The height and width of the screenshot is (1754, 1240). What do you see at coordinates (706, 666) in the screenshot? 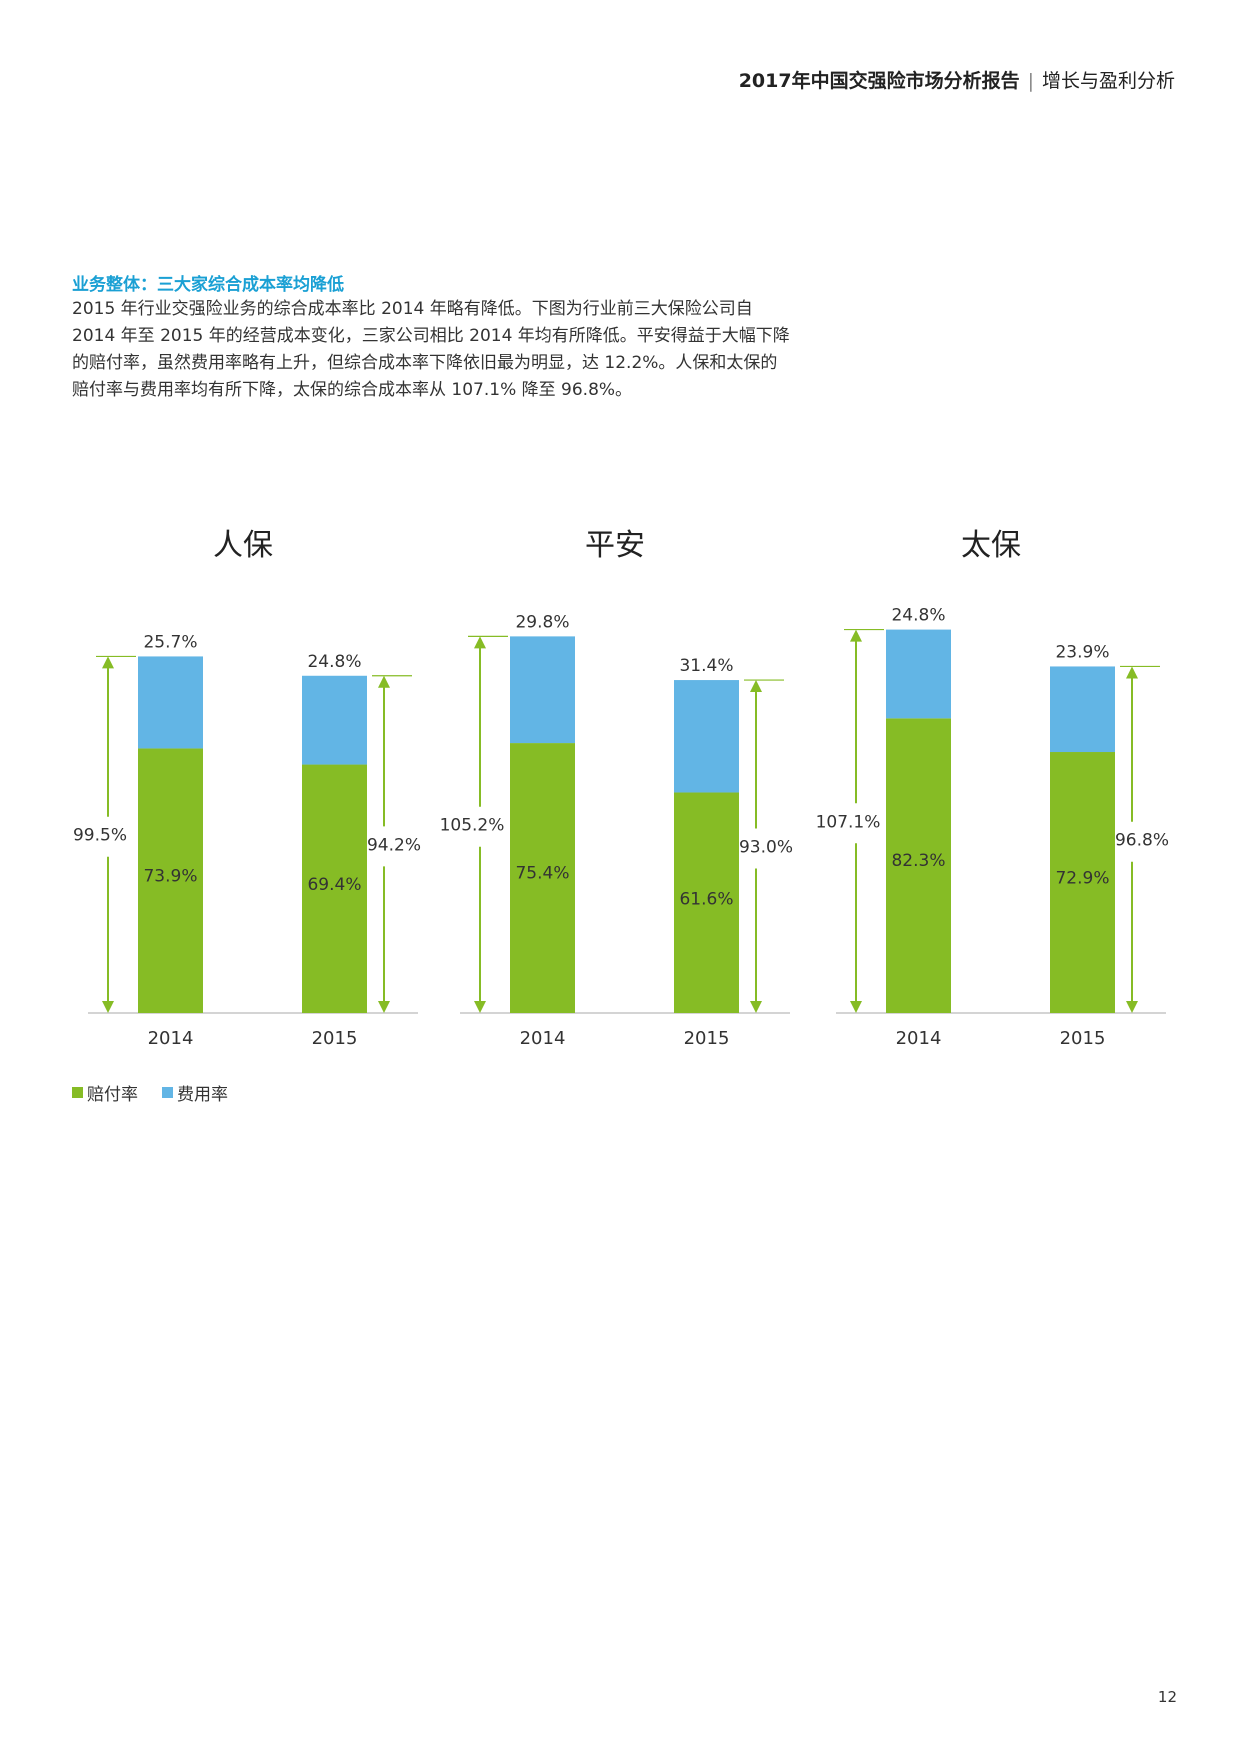
I see `chart2-label-expense-2015: 31.4%` at bounding box center [706, 666].